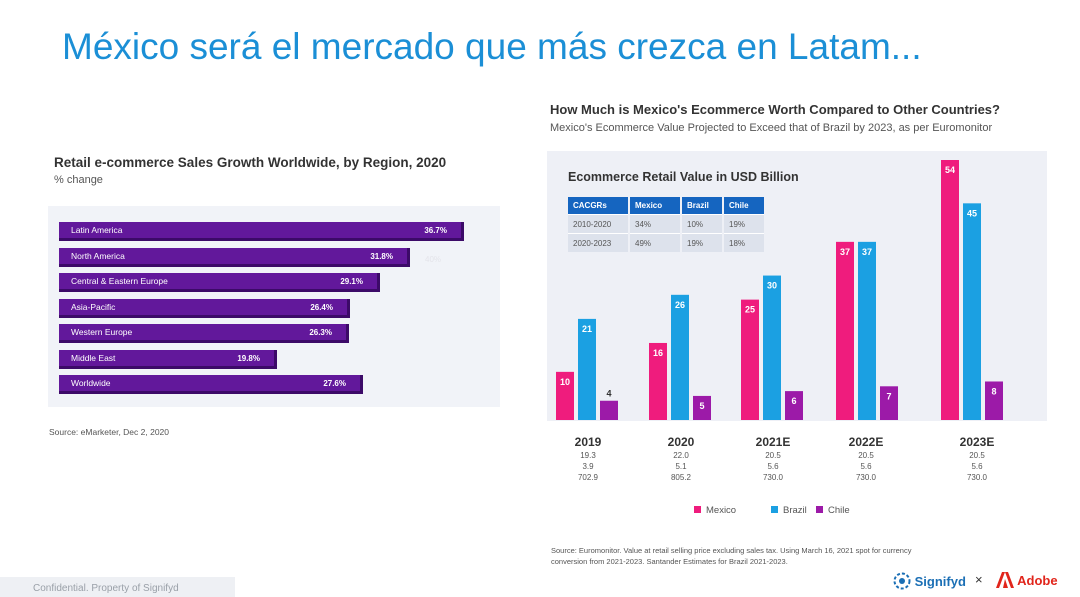  I want to click on bar-value-label: 21, so click(587, 329).